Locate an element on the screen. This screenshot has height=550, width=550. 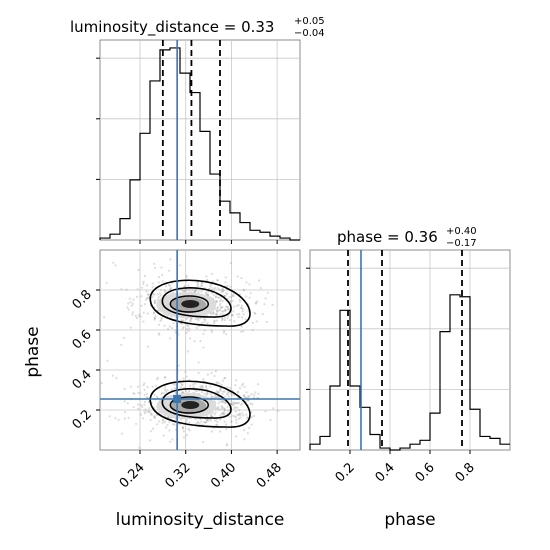
title-phase-minus: −0.17 is located at coordinates (461, 243).